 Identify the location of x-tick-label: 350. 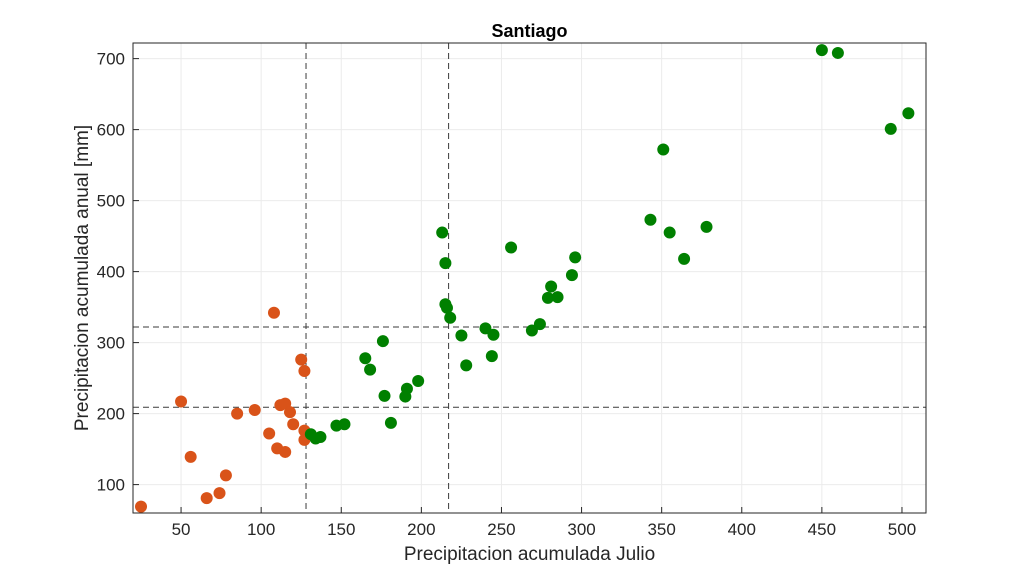
(661, 529).